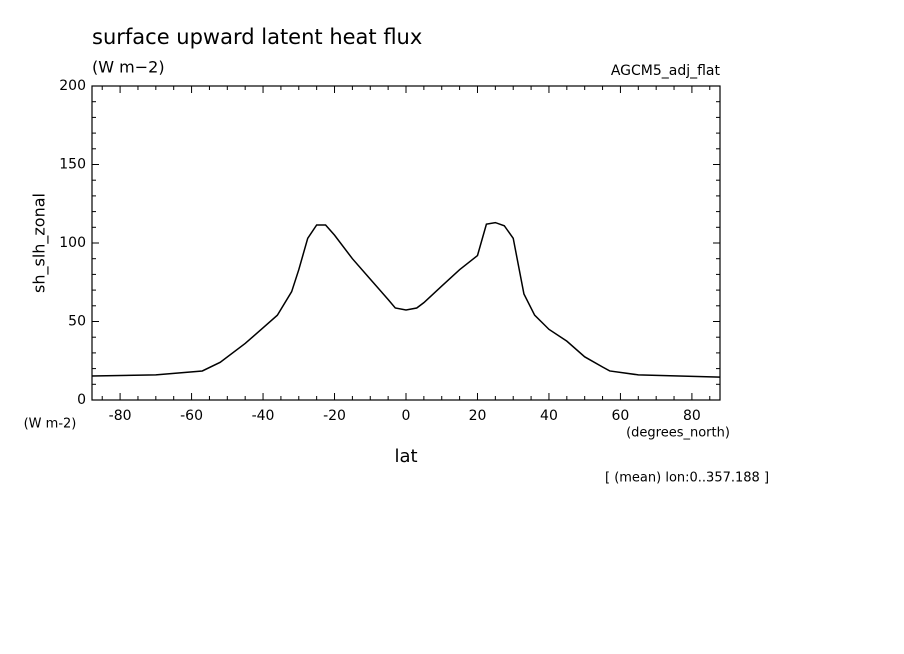 The height and width of the screenshot is (654, 904). What do you see at coordinates (72, 243) in the screenshot?
I see `y-tick-label: 100` at bounding box center [72, 243].